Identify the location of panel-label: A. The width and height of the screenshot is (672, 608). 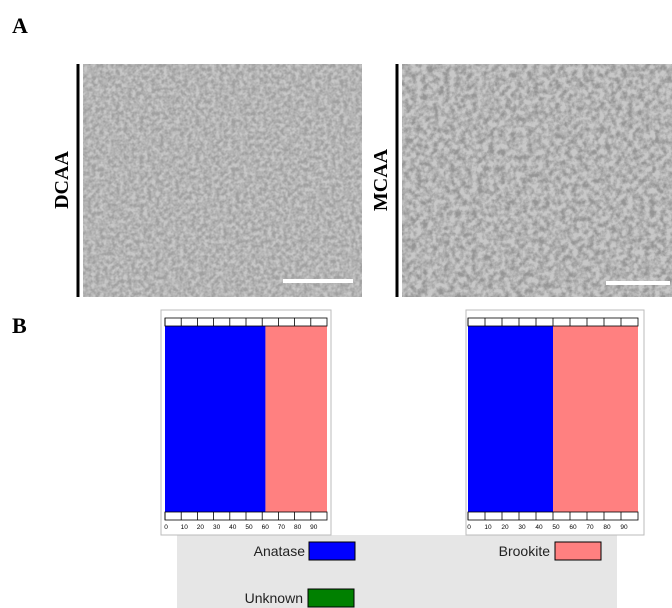
(20, 25).